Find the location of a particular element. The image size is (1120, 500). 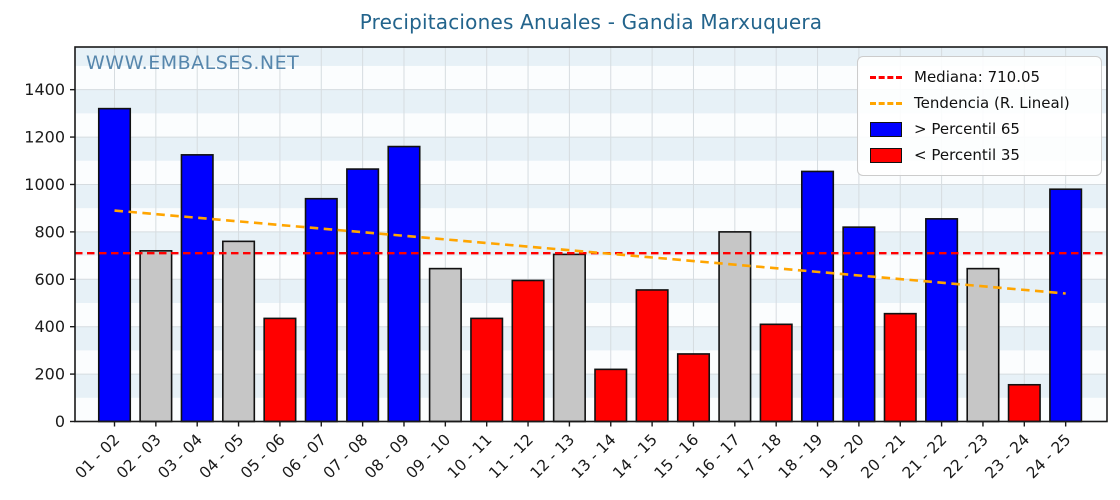

svg-text: 0 is located at coordinates (60, 421).